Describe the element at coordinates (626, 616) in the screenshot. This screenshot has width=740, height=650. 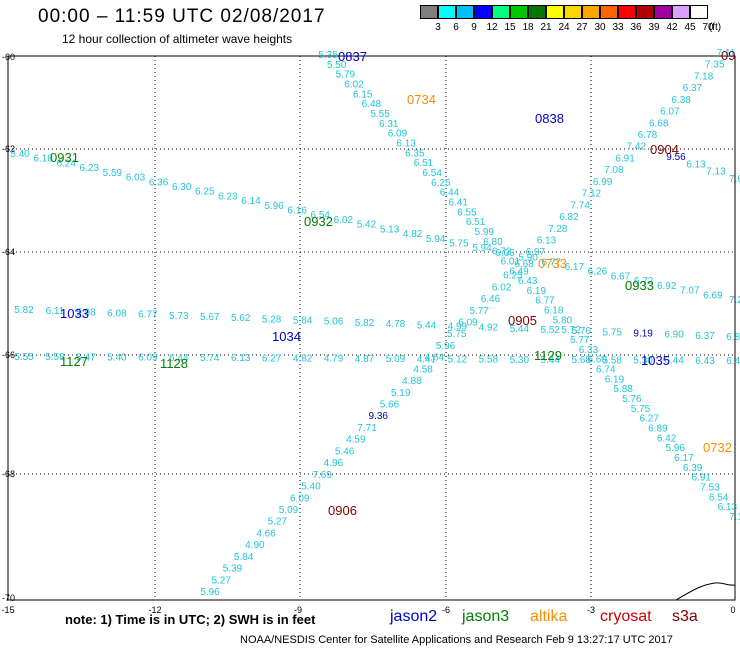
I see `legend-cryosat: cryosat` at that location.